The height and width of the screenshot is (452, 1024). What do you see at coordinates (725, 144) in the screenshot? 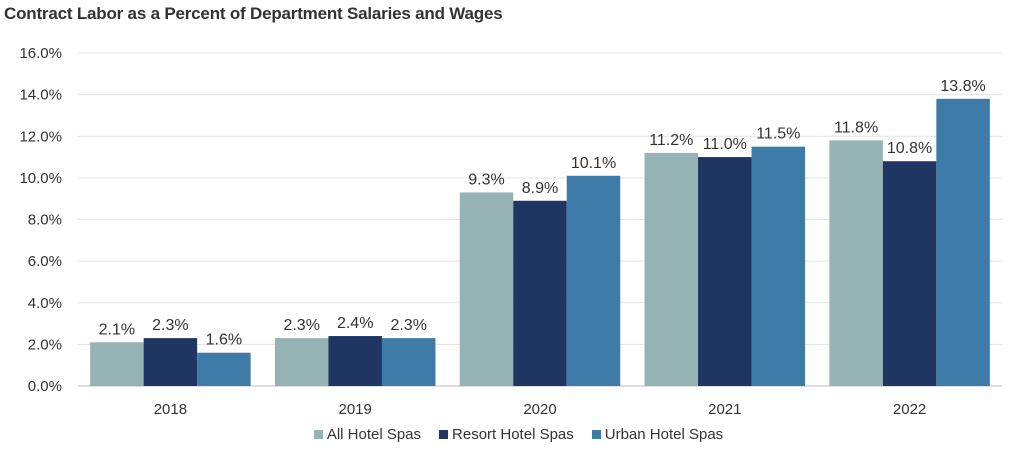
I see `data-label: 11.0%` at bounding box center [725, 144].